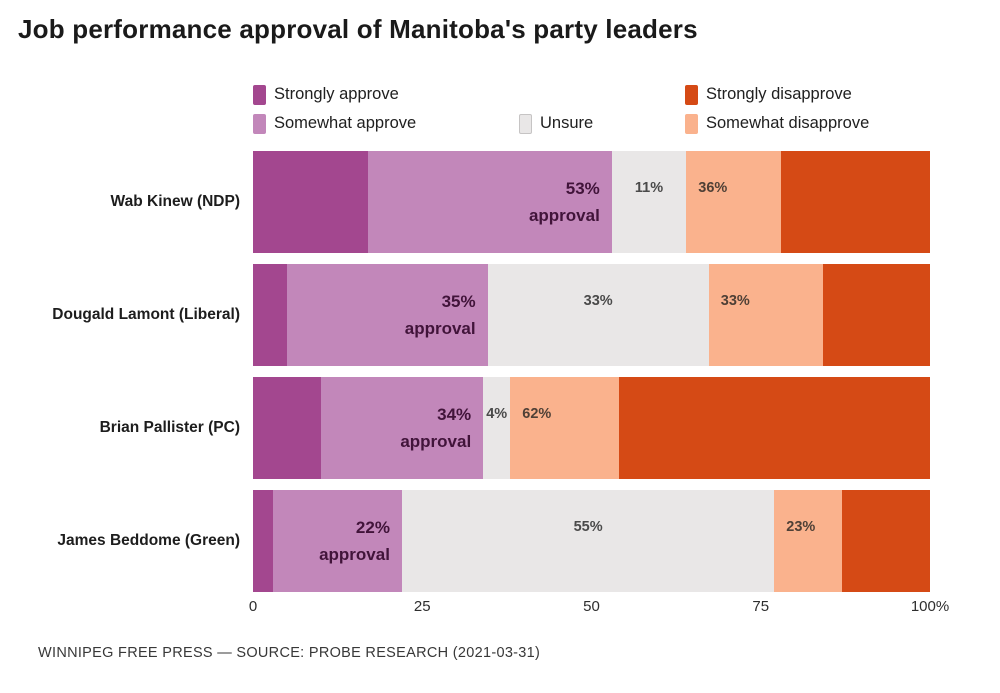 Image resolution: width=1000 pixels, height=693 pixels. Describe the element at coordinates (801, 527) in the screenshot. I see `disapprove-value-label: 23%` at that location.